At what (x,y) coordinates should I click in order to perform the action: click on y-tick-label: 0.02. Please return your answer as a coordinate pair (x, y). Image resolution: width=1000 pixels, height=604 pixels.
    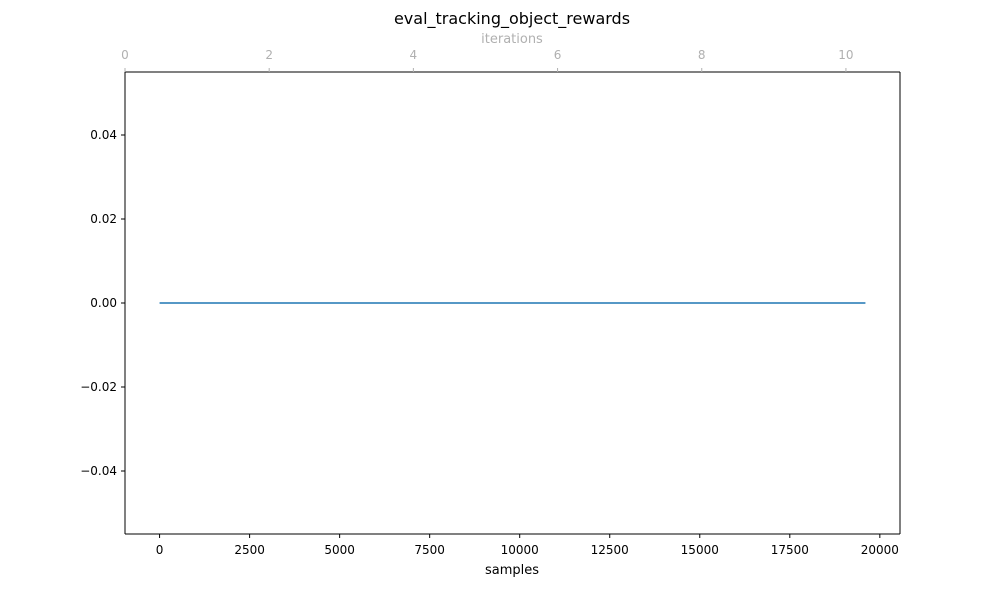
    Looking at the image, I should click on (103, 219).